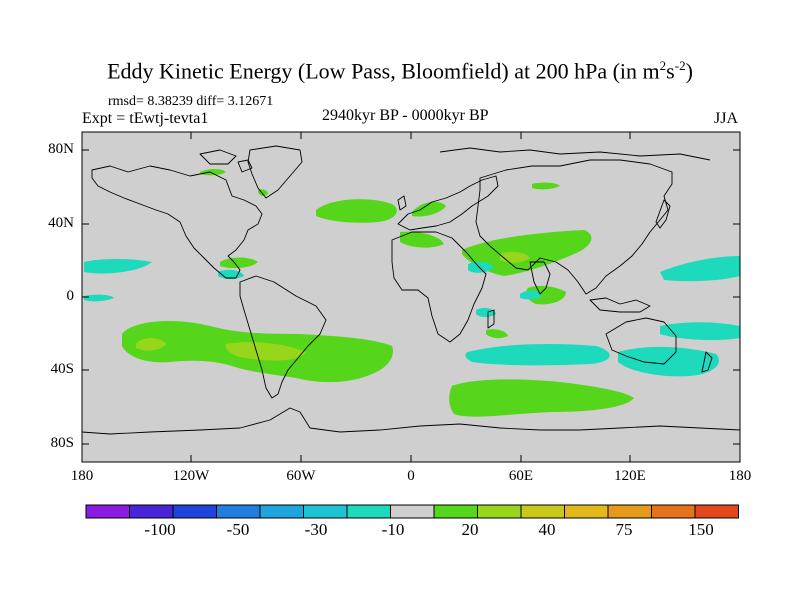 The height and width of the screenshot is (600, 800). What do you see at coordinates (82, 476) in the screenshot?
I see `lon-label-180w: 180` at bounding box center [82, 476].